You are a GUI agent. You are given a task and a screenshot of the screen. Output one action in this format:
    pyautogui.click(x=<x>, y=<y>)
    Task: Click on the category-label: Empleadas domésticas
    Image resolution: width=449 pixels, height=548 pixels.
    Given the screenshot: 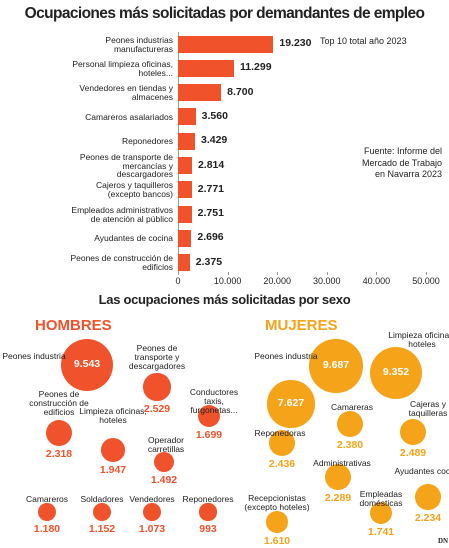 What is the action you would take?
    pyautogui.click(x=381, y=498)
    